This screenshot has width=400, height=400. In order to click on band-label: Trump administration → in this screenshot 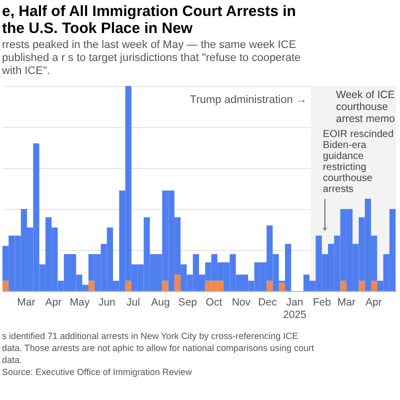, I will do `click(248, 100)`.